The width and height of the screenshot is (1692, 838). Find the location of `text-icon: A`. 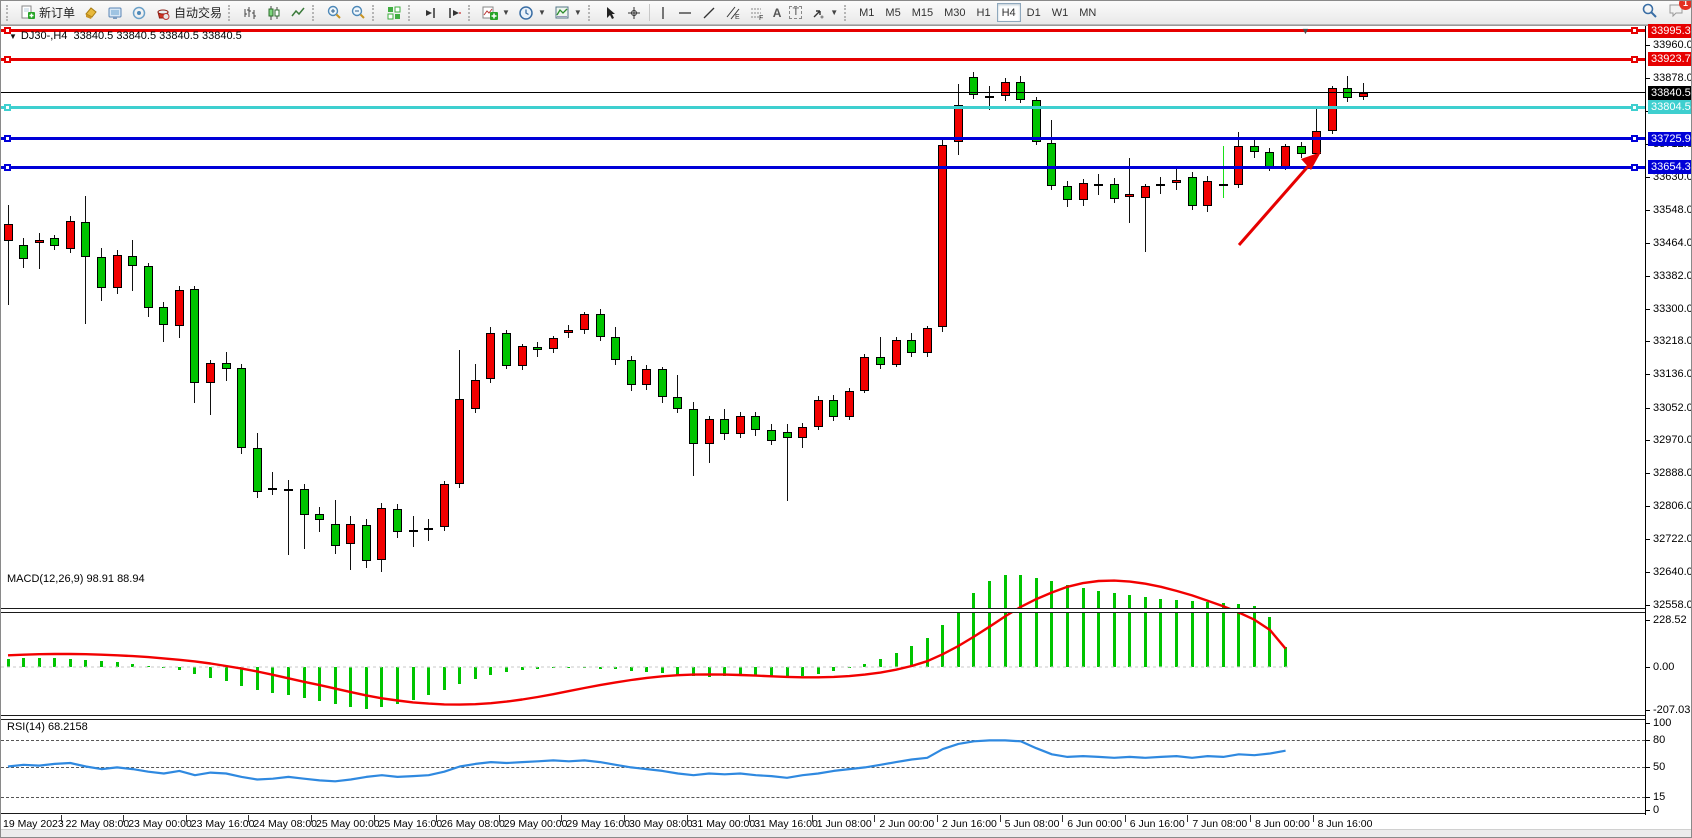

text-icon: A is located at coordinates (777, 12).